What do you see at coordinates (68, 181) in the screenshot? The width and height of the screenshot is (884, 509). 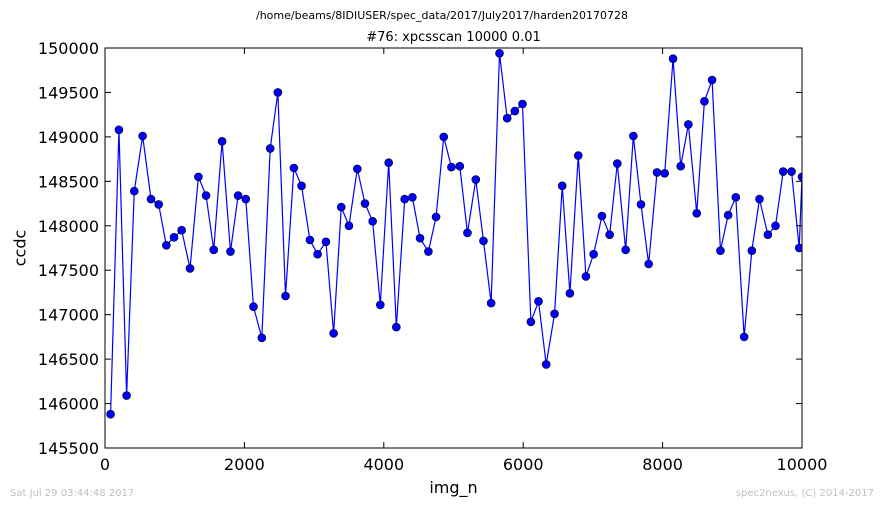 I see `y-tick-label: 148500` at bounding box center [68, 181].